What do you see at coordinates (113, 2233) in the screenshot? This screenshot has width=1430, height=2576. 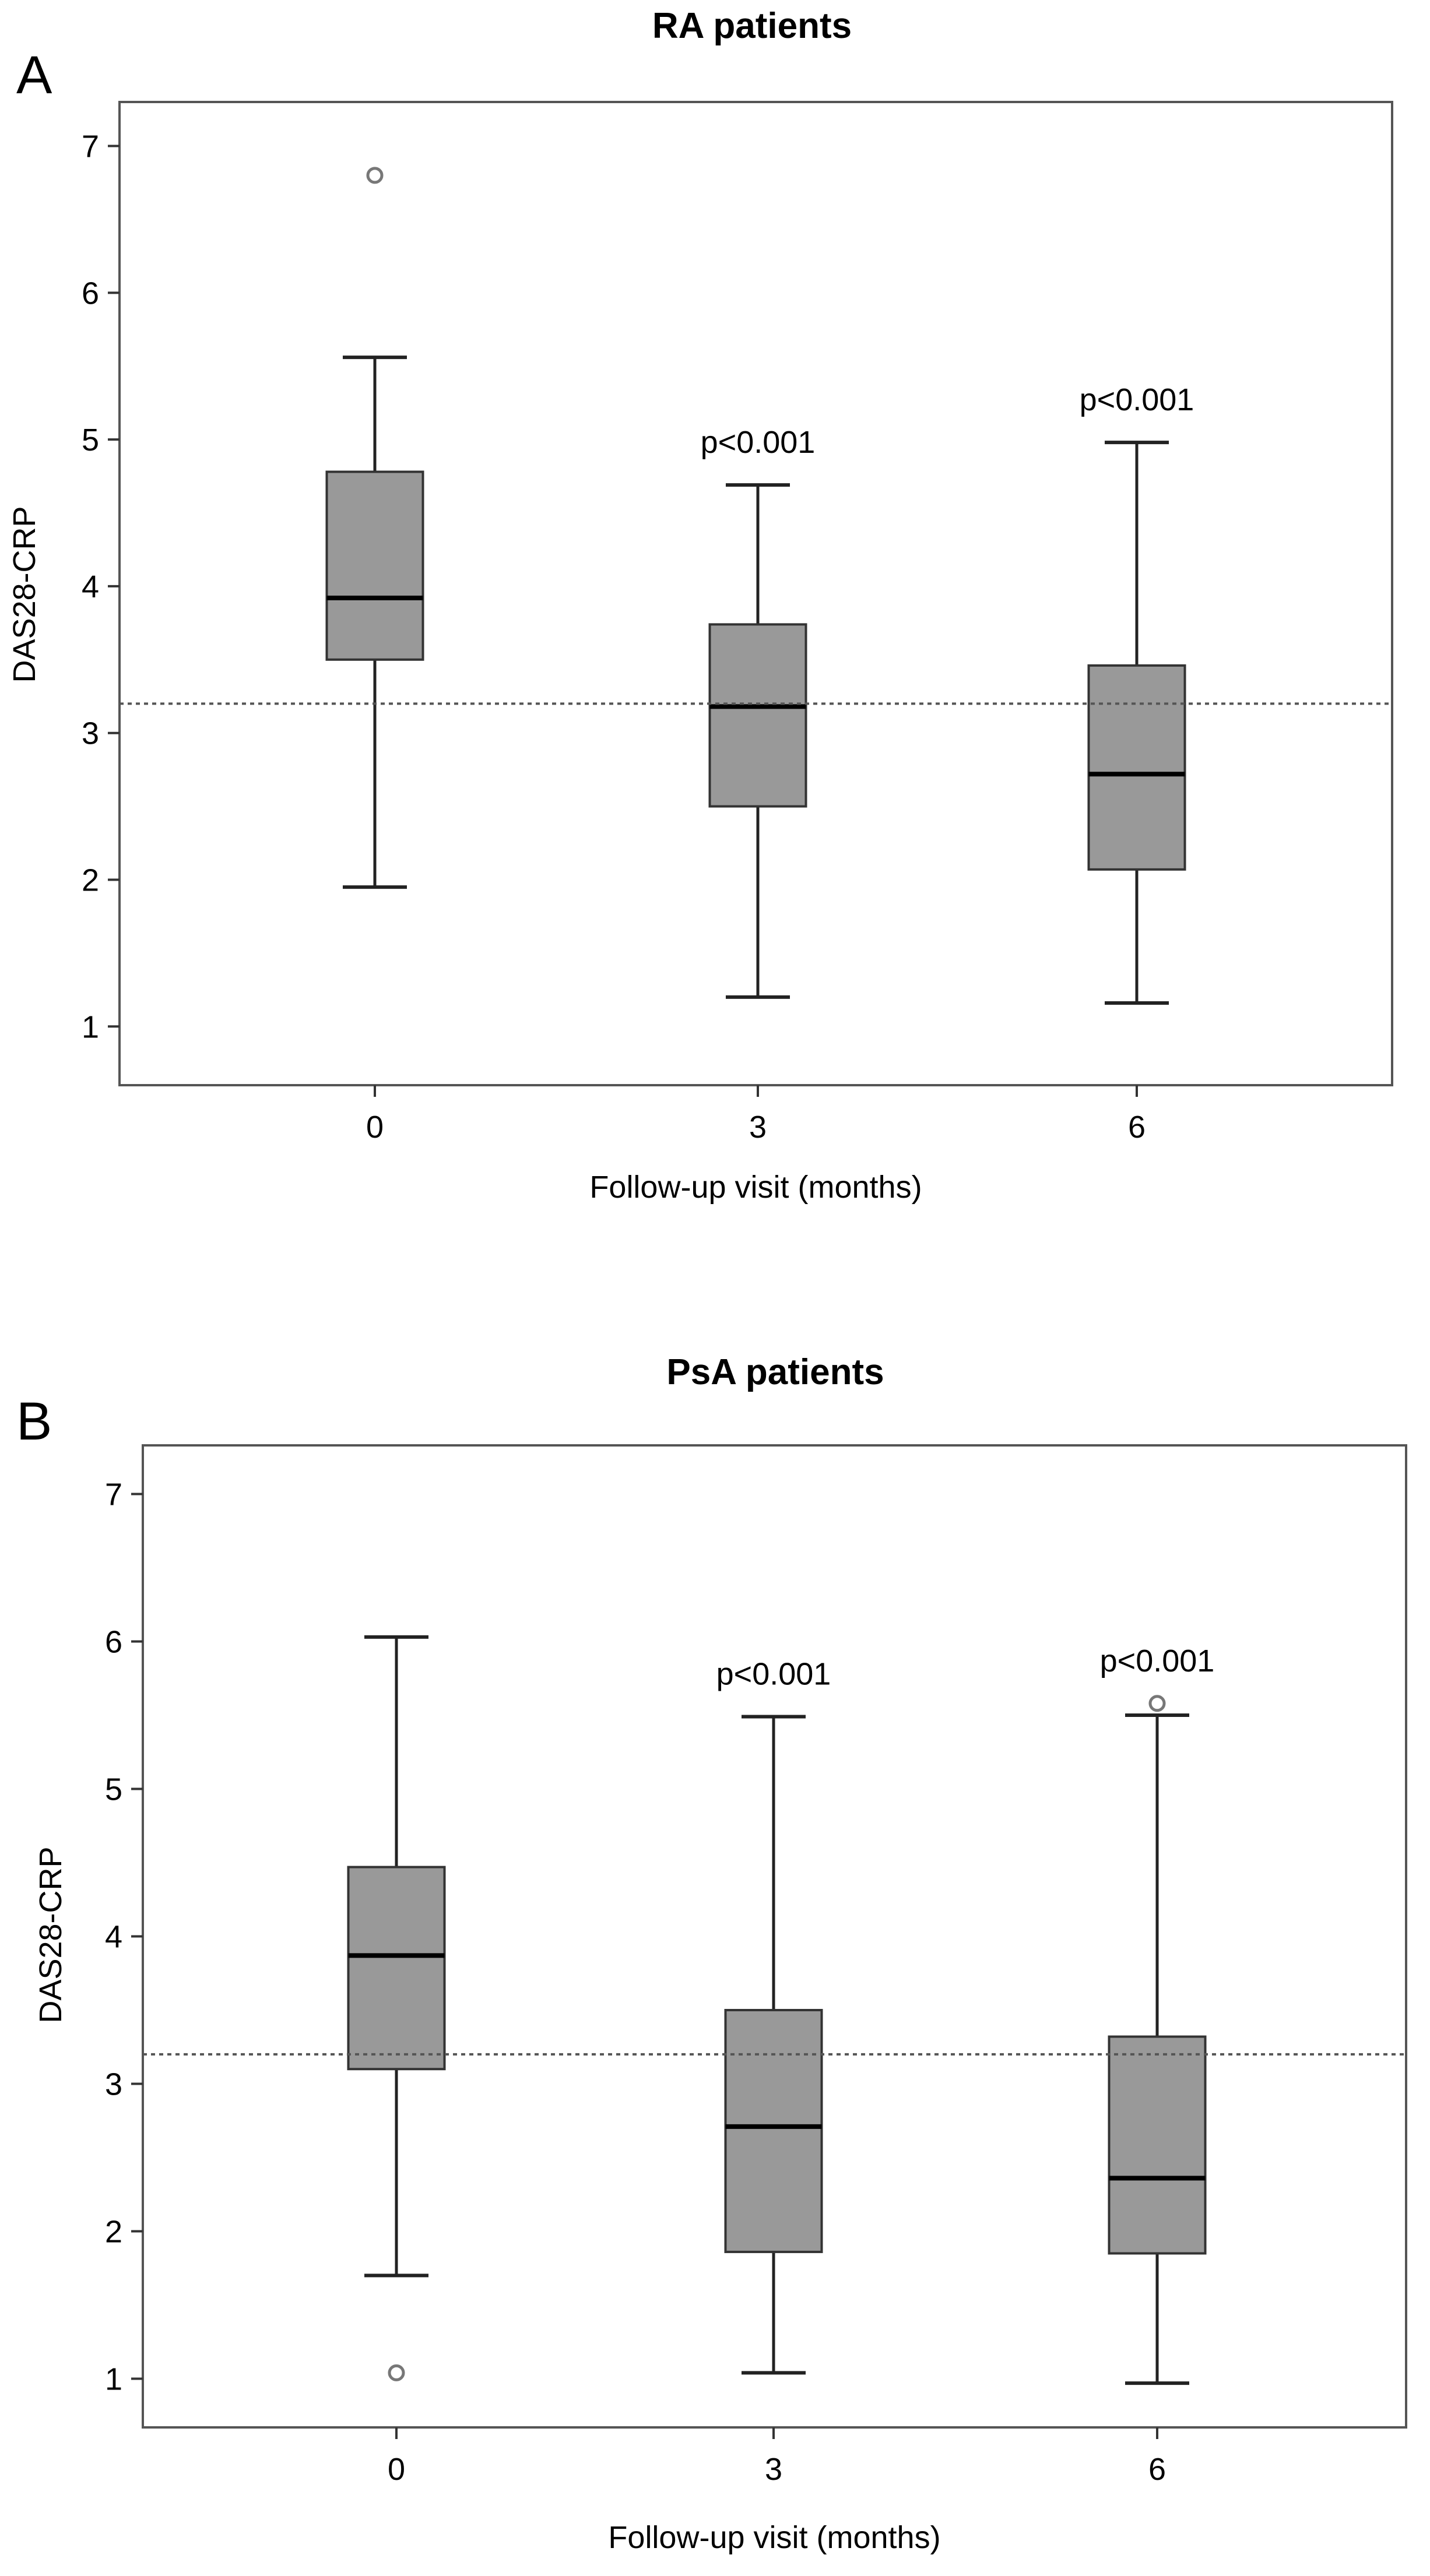 I see `panel-b-ytick-label: 2` at bounding box center [113, 2233].